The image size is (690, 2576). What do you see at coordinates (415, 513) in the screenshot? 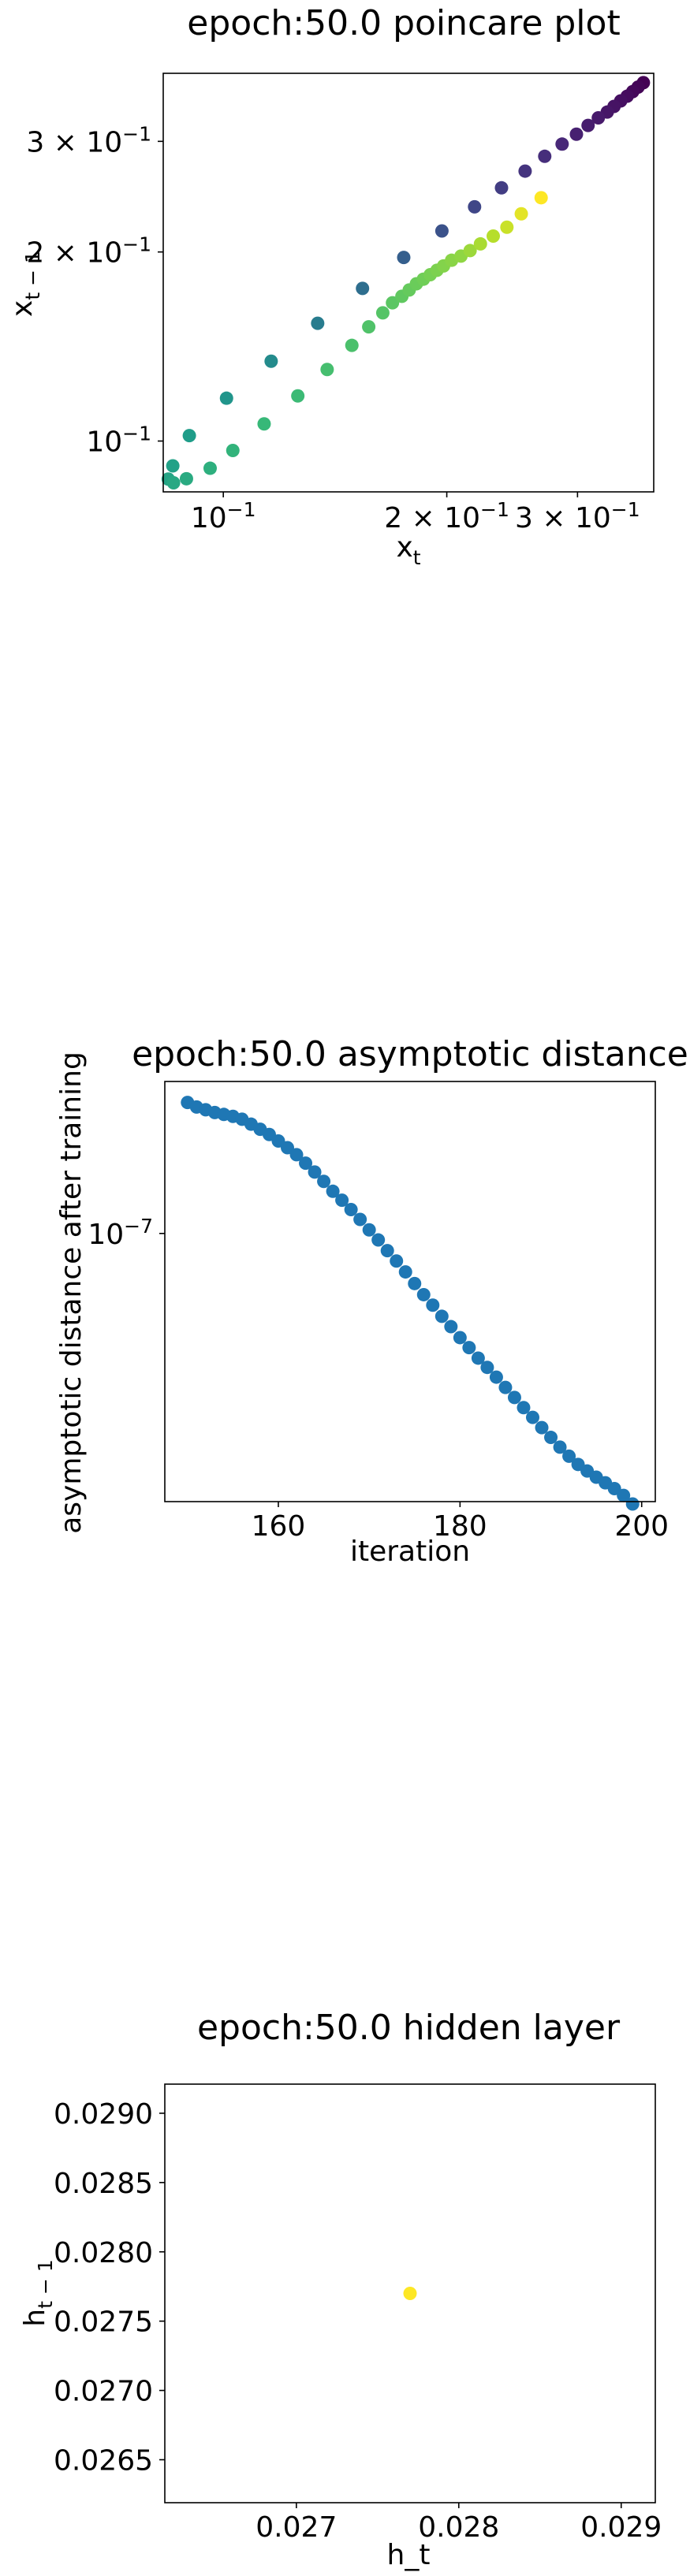
I see `x-ticks: 10−1 2 × 10−1 3 × 10−1` at bounding box center [415, 513].